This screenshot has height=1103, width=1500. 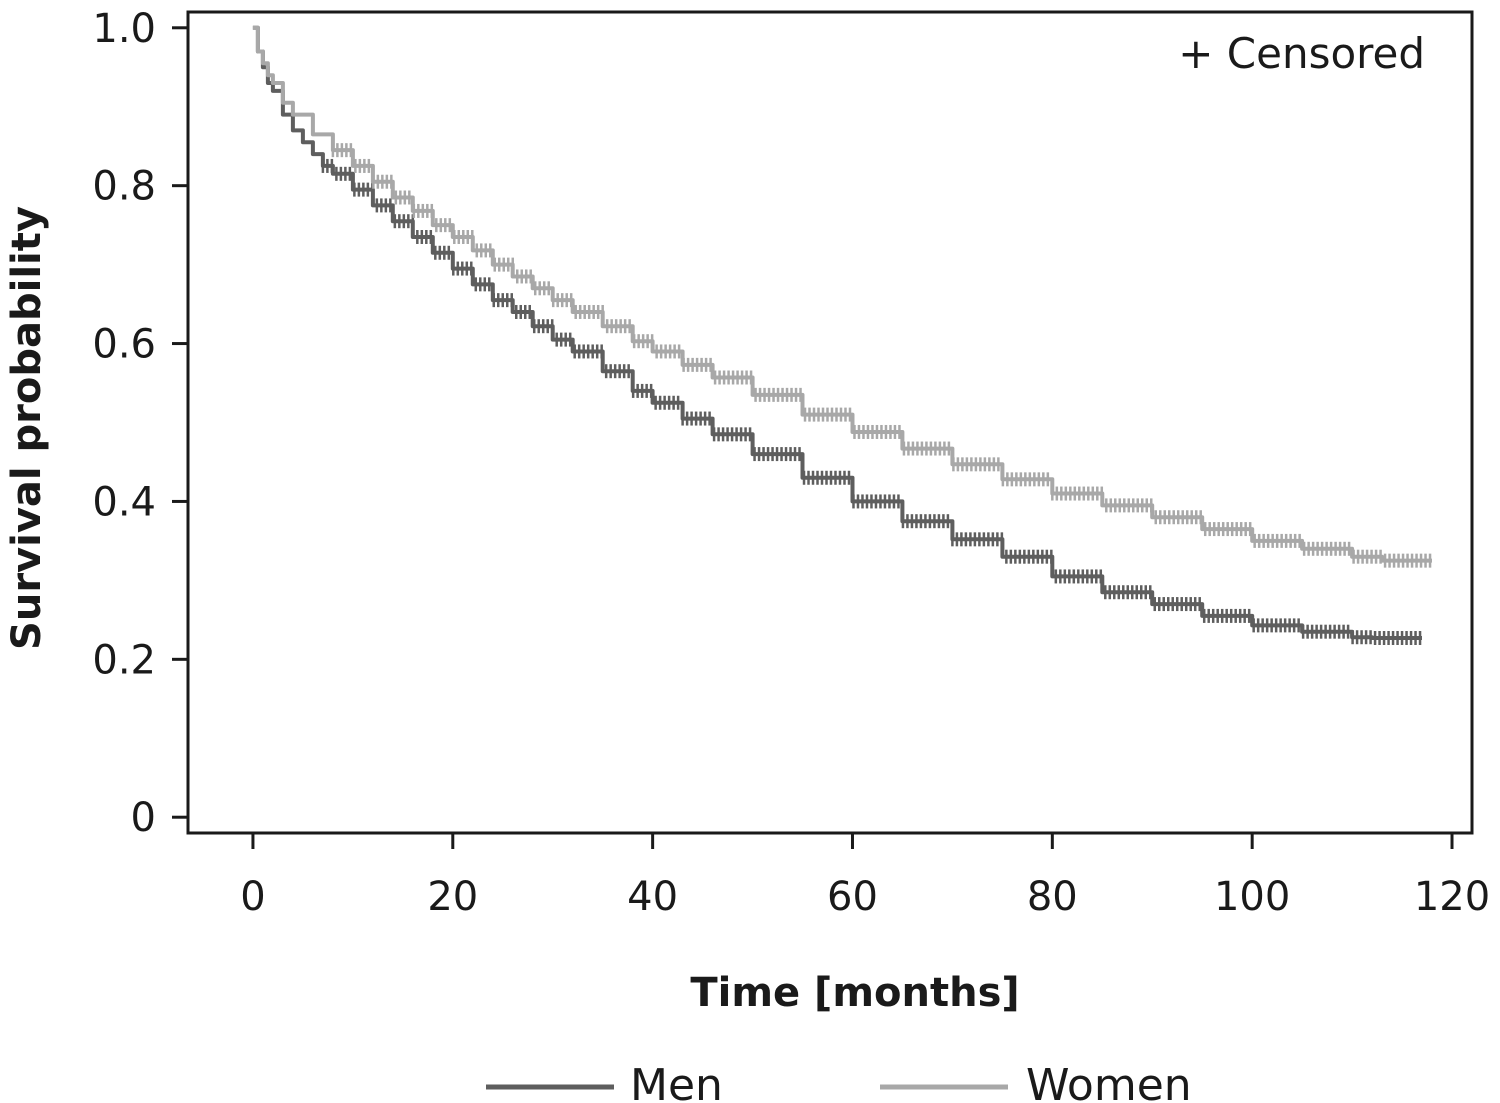 I want to click on y-axis: 0 0.2 0.4 0.6 0.8 1.0, so click(x=140, y=423).